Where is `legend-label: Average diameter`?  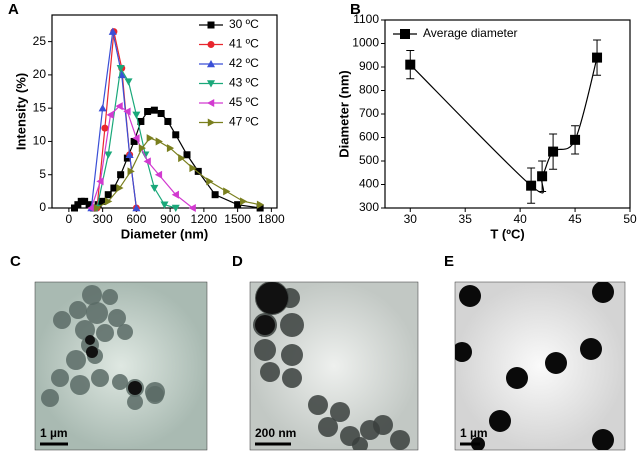 legend-label: Average diameter is located at coordinates (470, 33).